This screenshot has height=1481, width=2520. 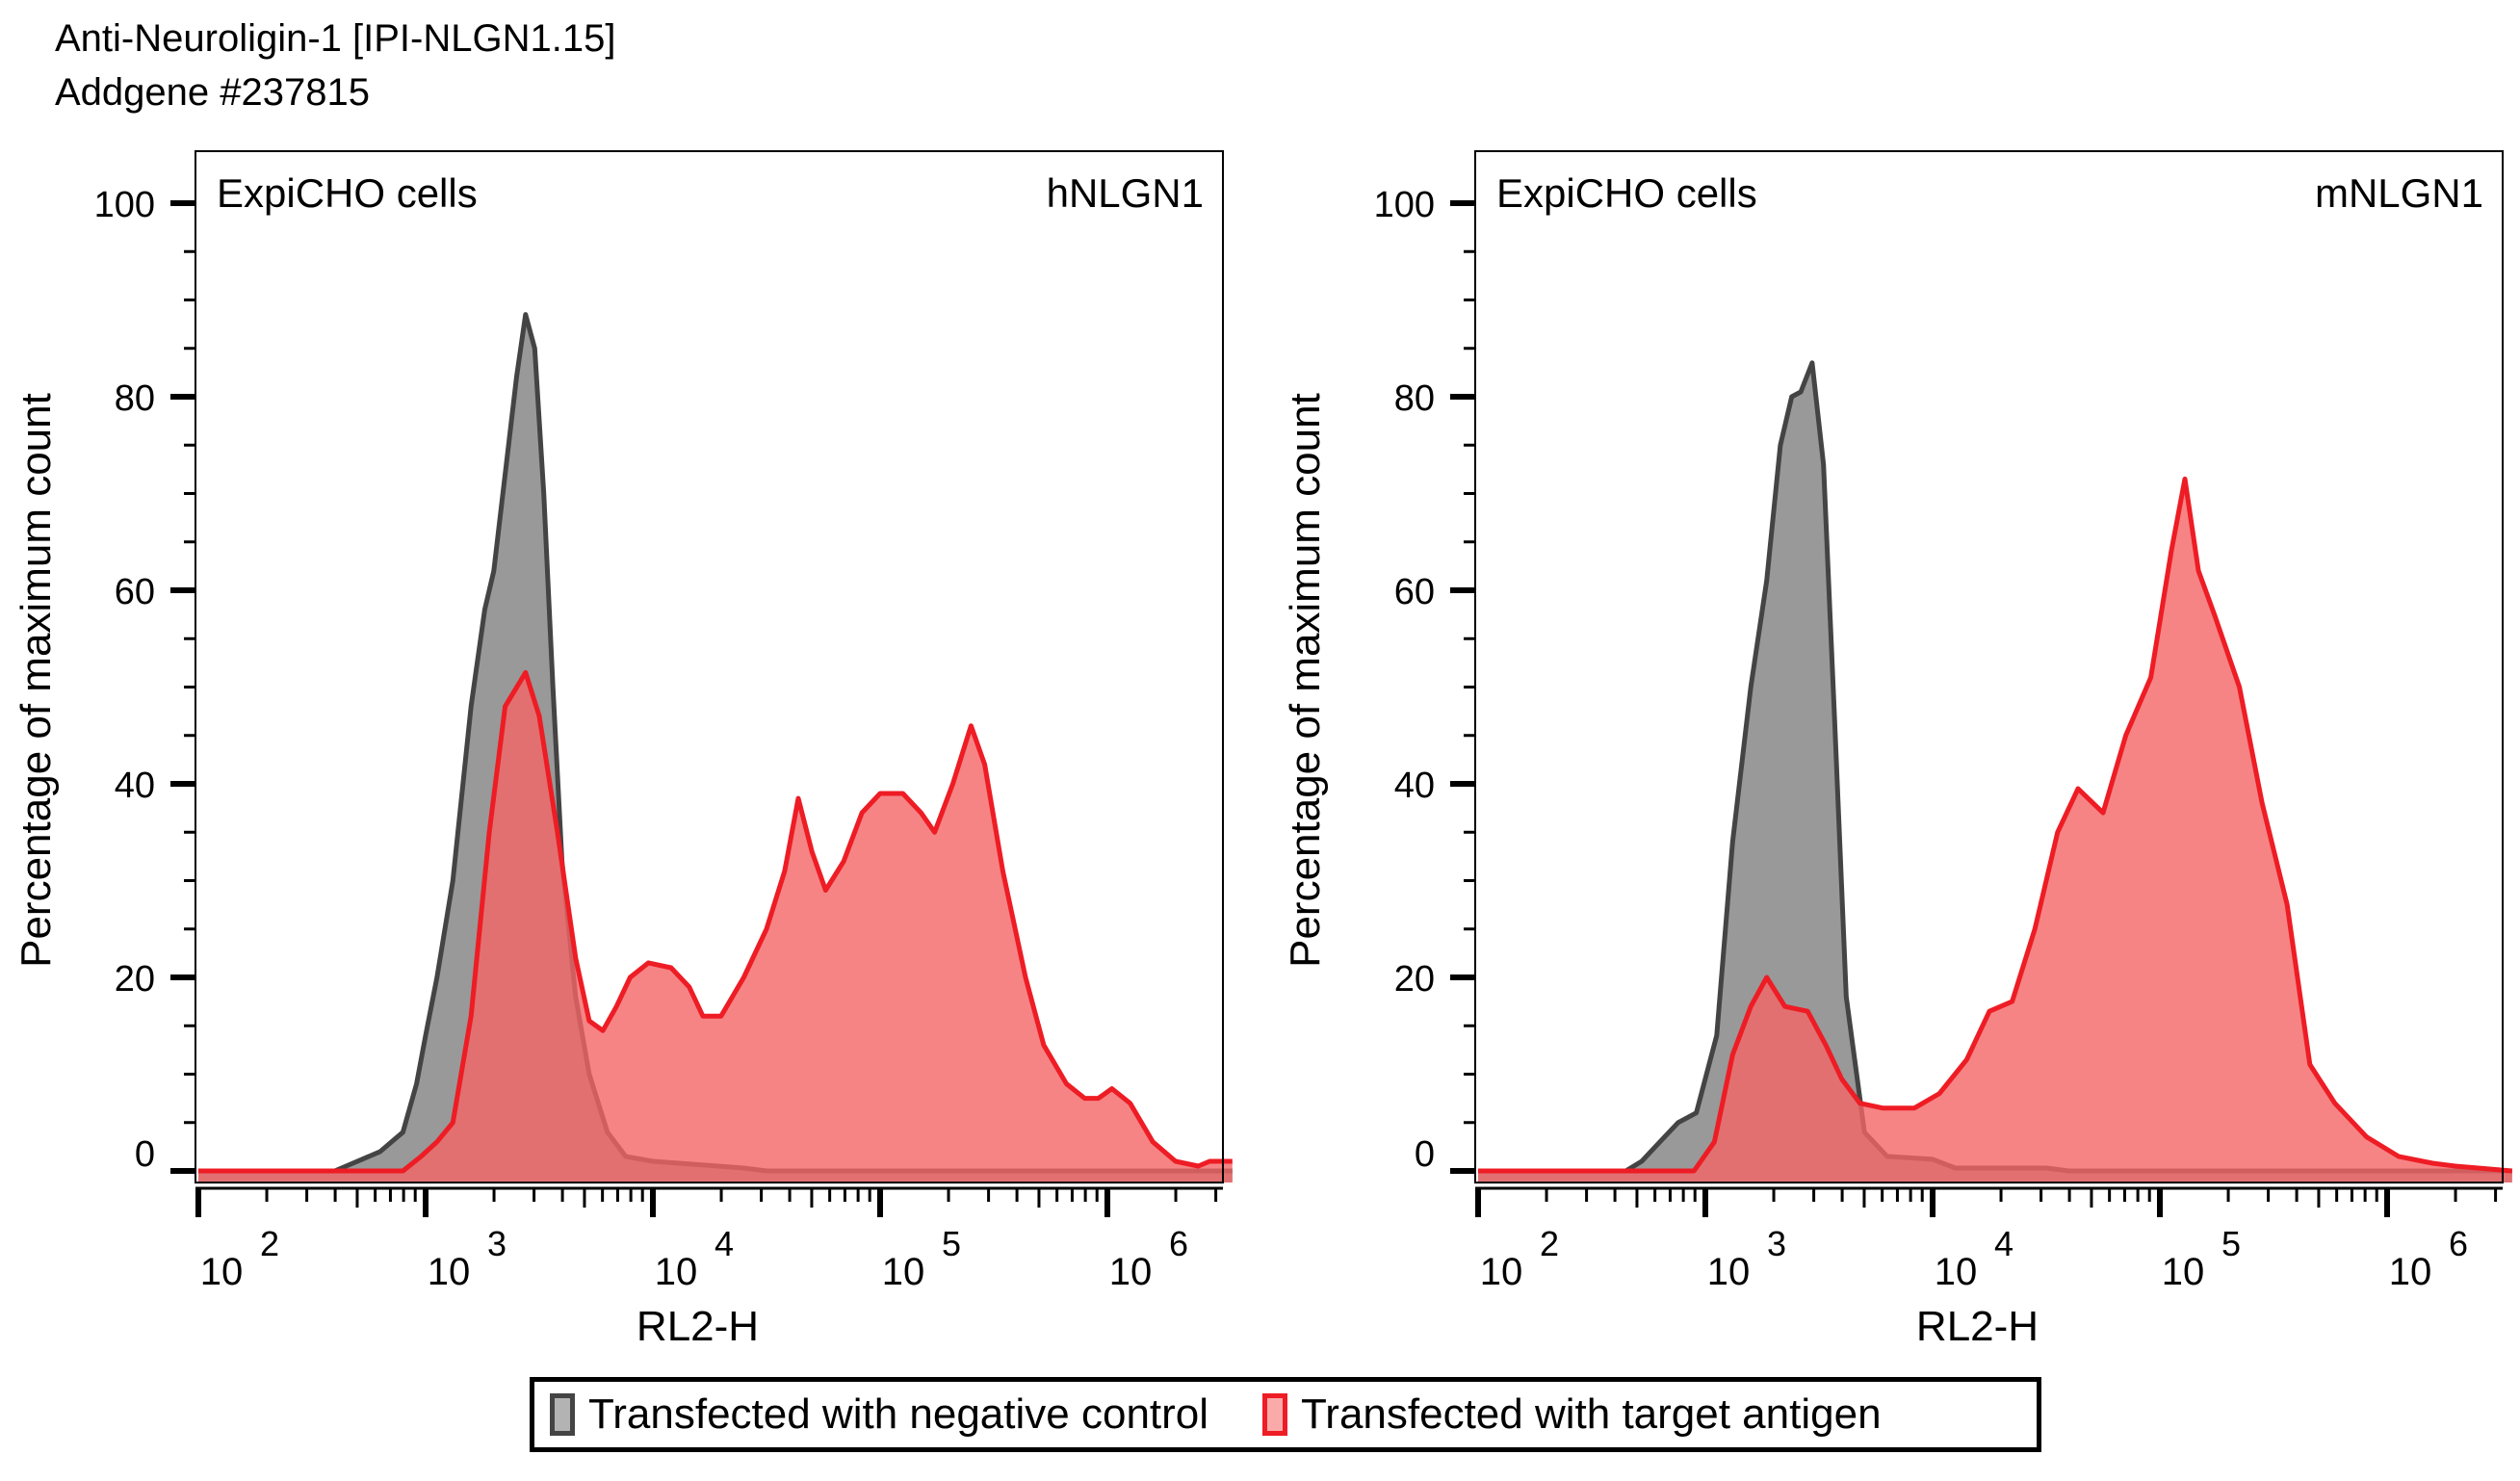 What do you see at coordinates (135, 398) in the screenshot?
I see `left-y-tick-label: 80` at bounding box center [135, 398].